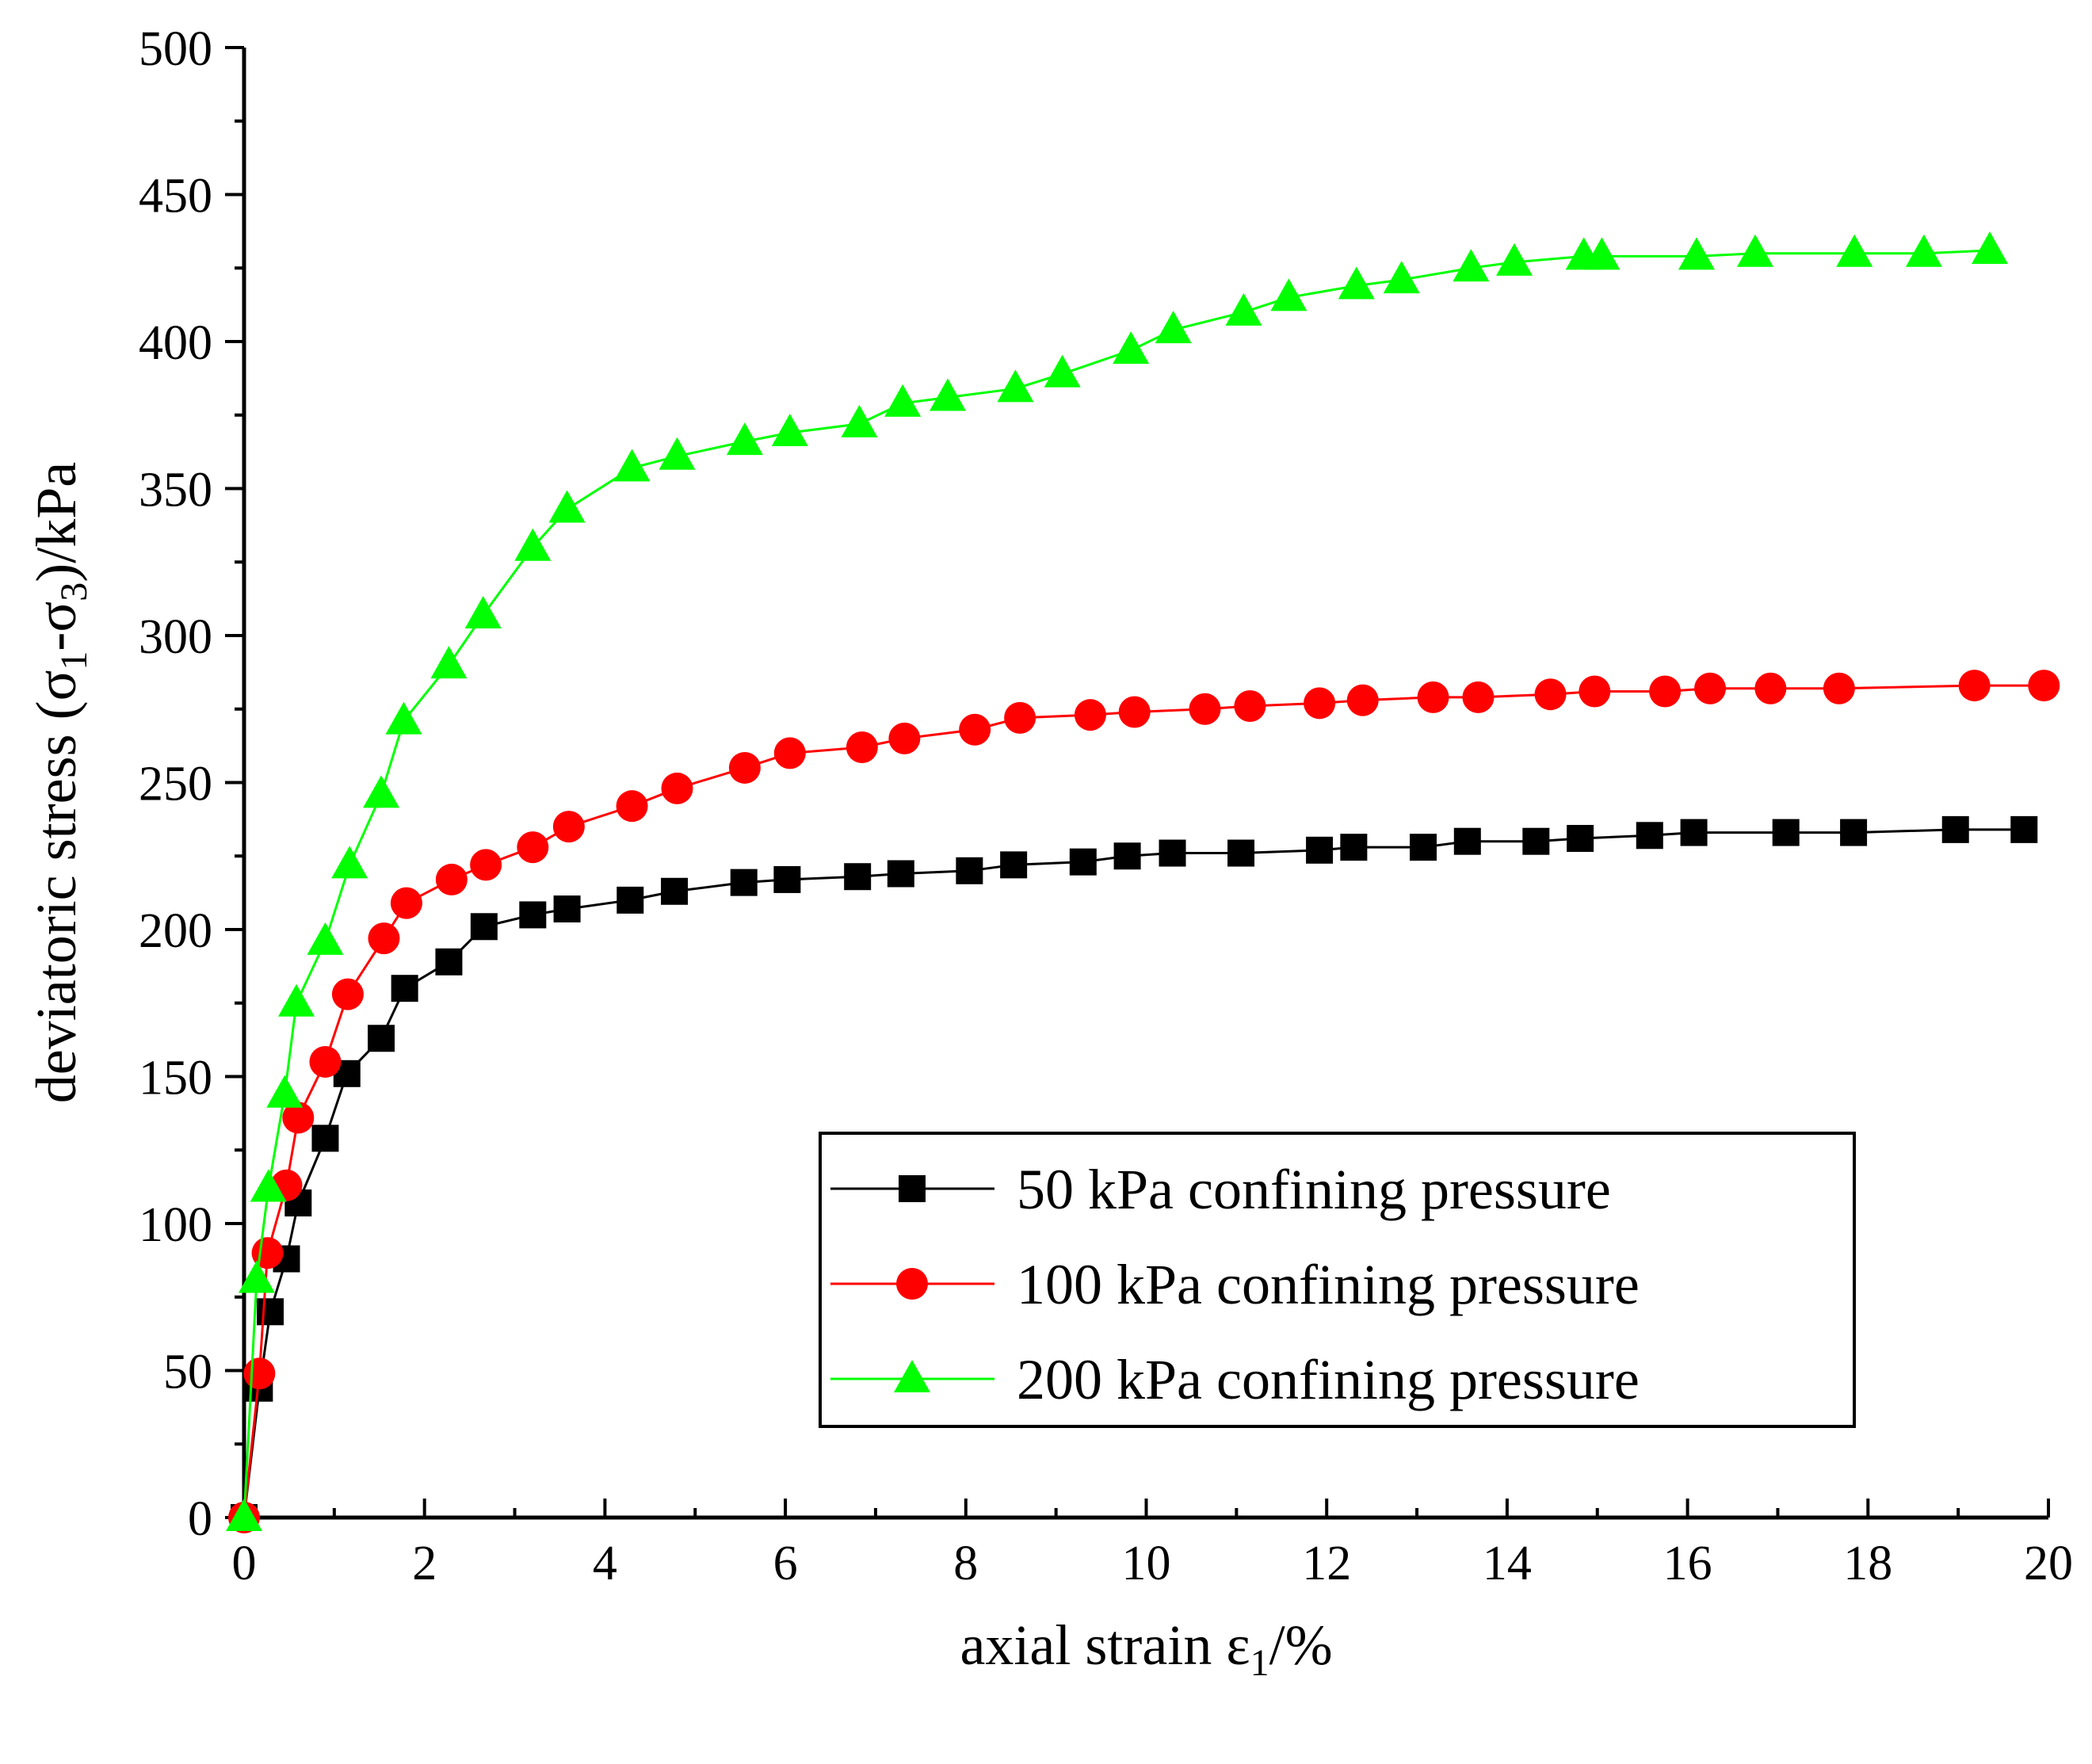 The image size is (2092, 1764). Describe the element at coordinates (785, 1563) in the screenshot. I see `x-tick-label: 6` at that location.